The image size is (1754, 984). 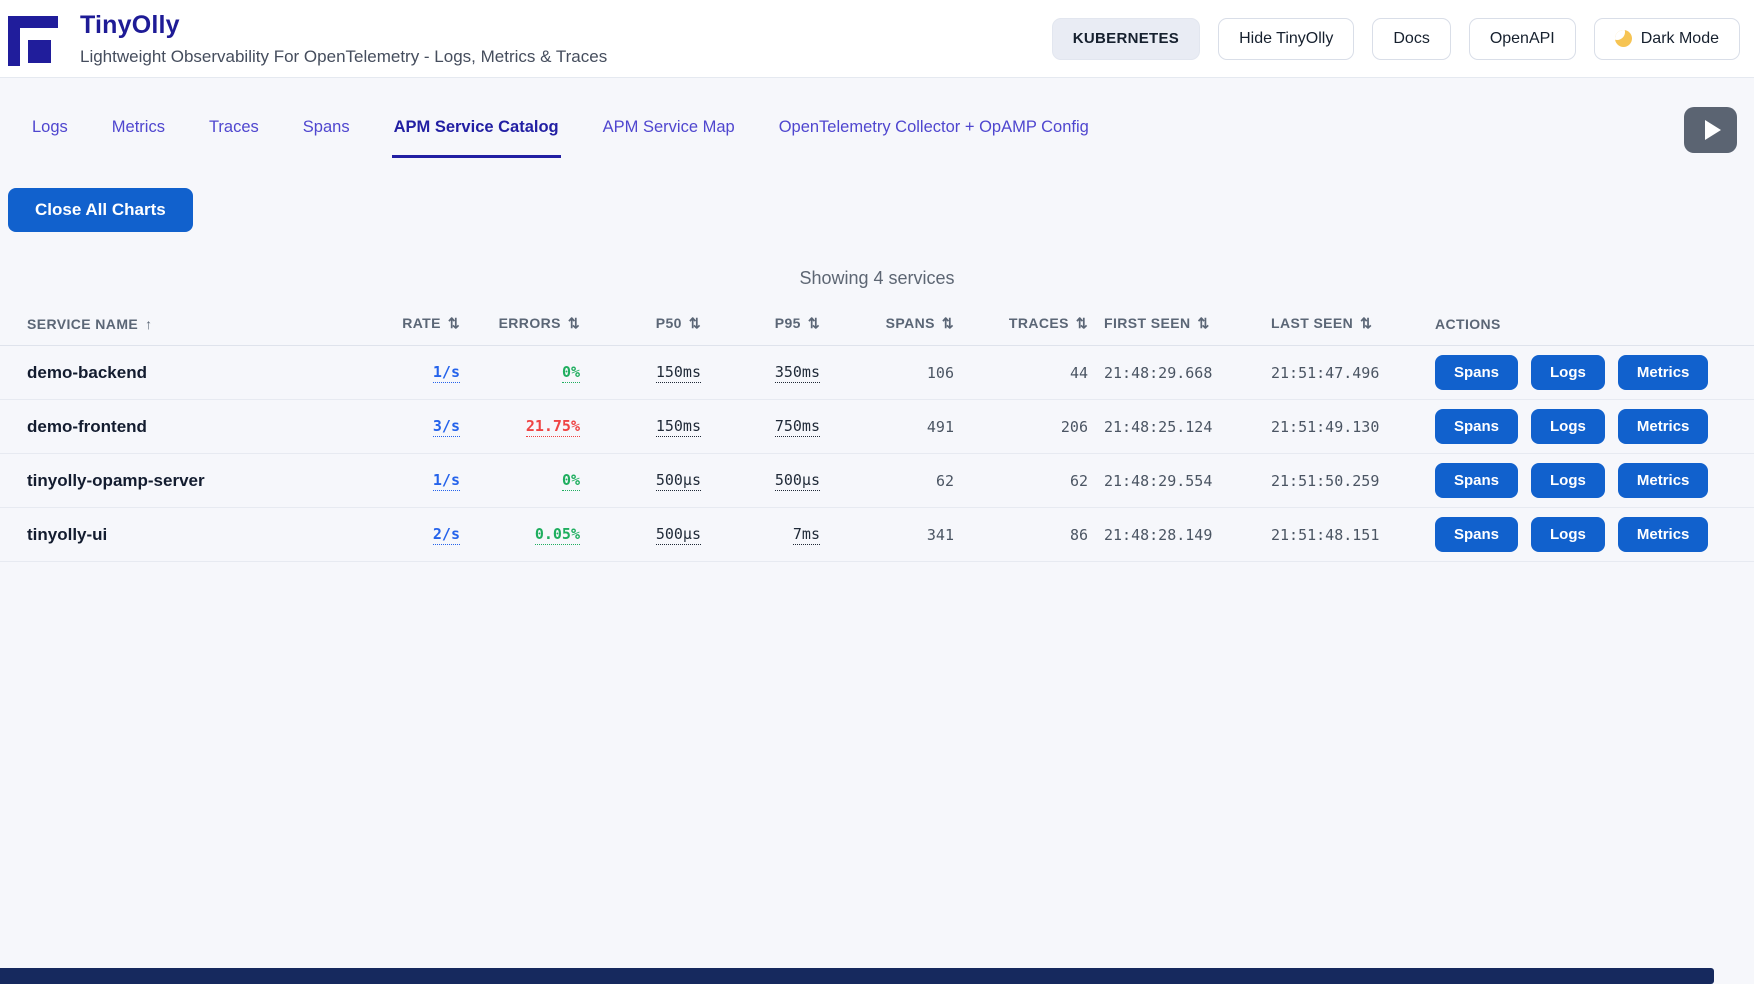 I want to click on col-rate: RATE ⇅, so click(x=414, y=325).